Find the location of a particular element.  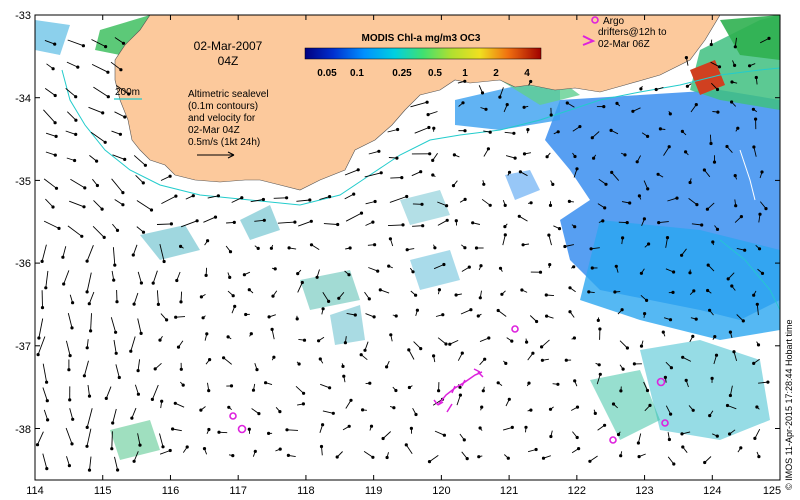

x-tick-label: 117 is located at coordinates (238, 491).